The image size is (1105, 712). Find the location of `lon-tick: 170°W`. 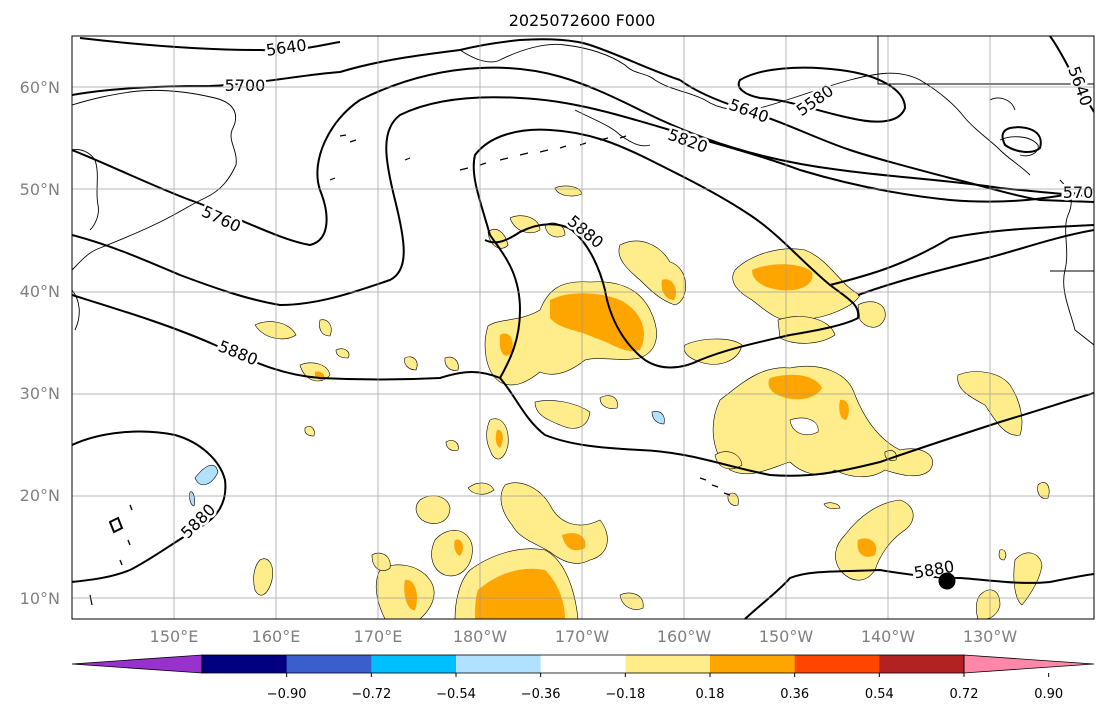

lon-tick: 170°W is located at coordinates (582, 636).